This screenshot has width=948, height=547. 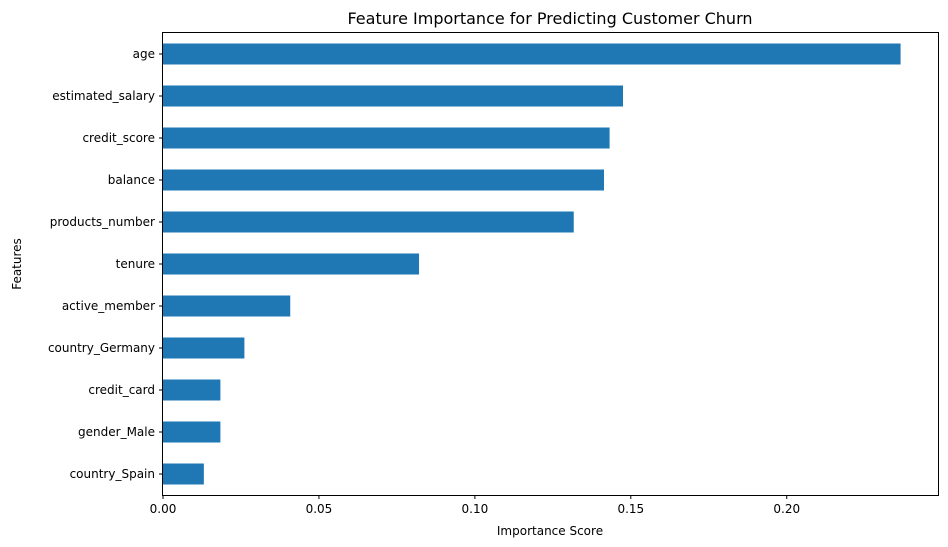 I want to click on y-tick-label: products_number, so click(x=102, y=222).